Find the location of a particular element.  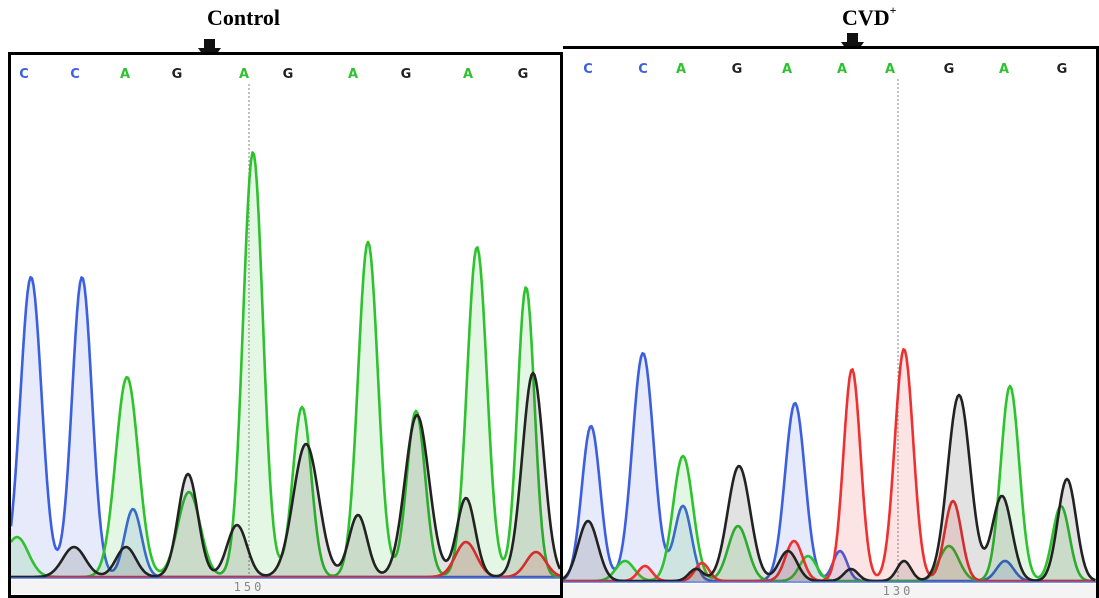

position-label: 130 is located at coordinates (898, 591).